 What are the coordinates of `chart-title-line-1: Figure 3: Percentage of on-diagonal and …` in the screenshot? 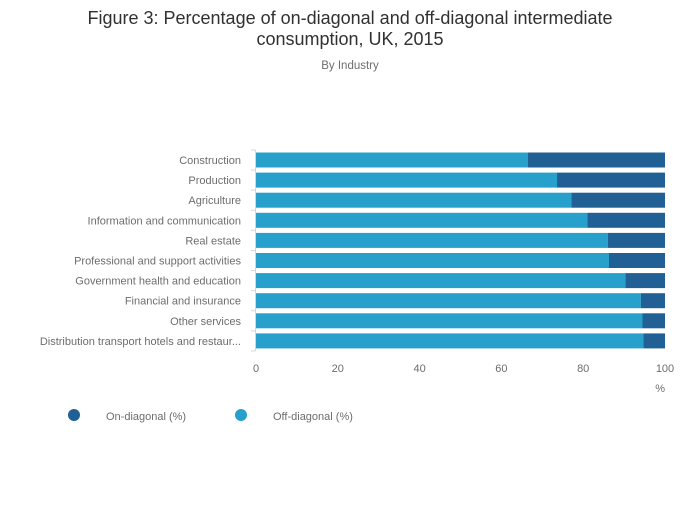 It's located at (349, 18).